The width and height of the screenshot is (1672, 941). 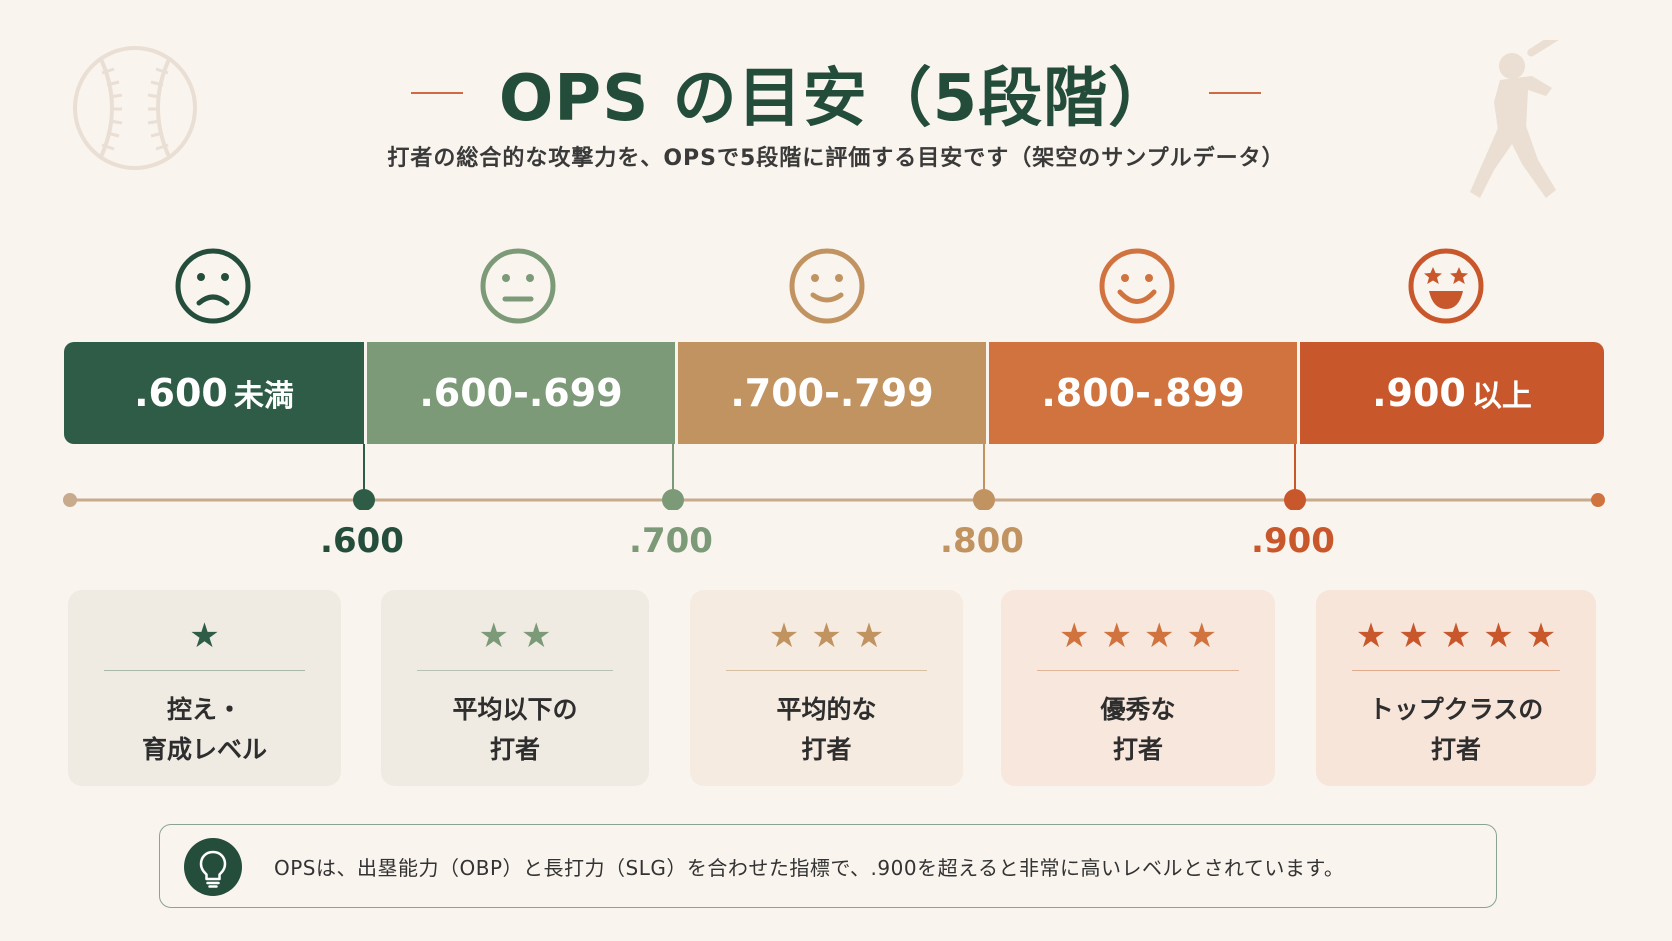 I want to click on threshold-label-700: .700, so click(x=671, y=541).